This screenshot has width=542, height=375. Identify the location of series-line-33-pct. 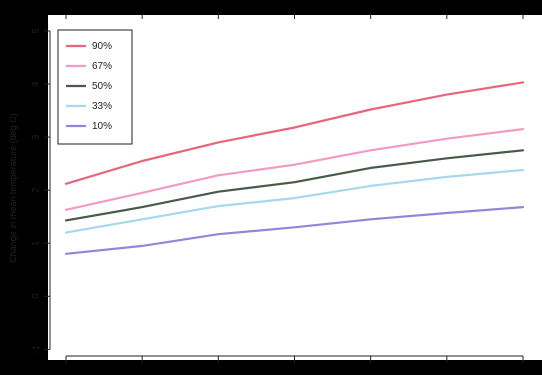
(294, 201).